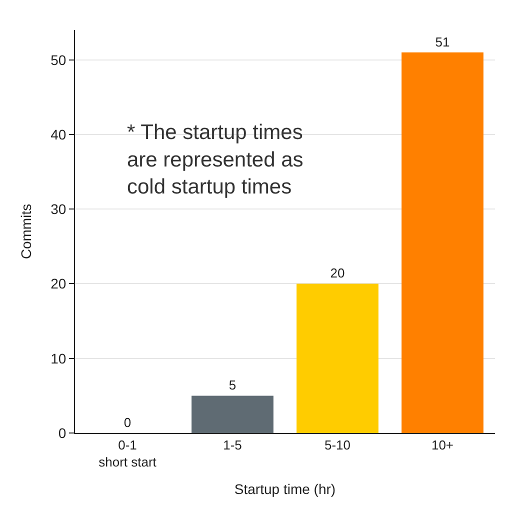 Image resolution: width=505 pixels, height=508 pixels. I want to click on y-tick-label: 20, so click(58, 284).